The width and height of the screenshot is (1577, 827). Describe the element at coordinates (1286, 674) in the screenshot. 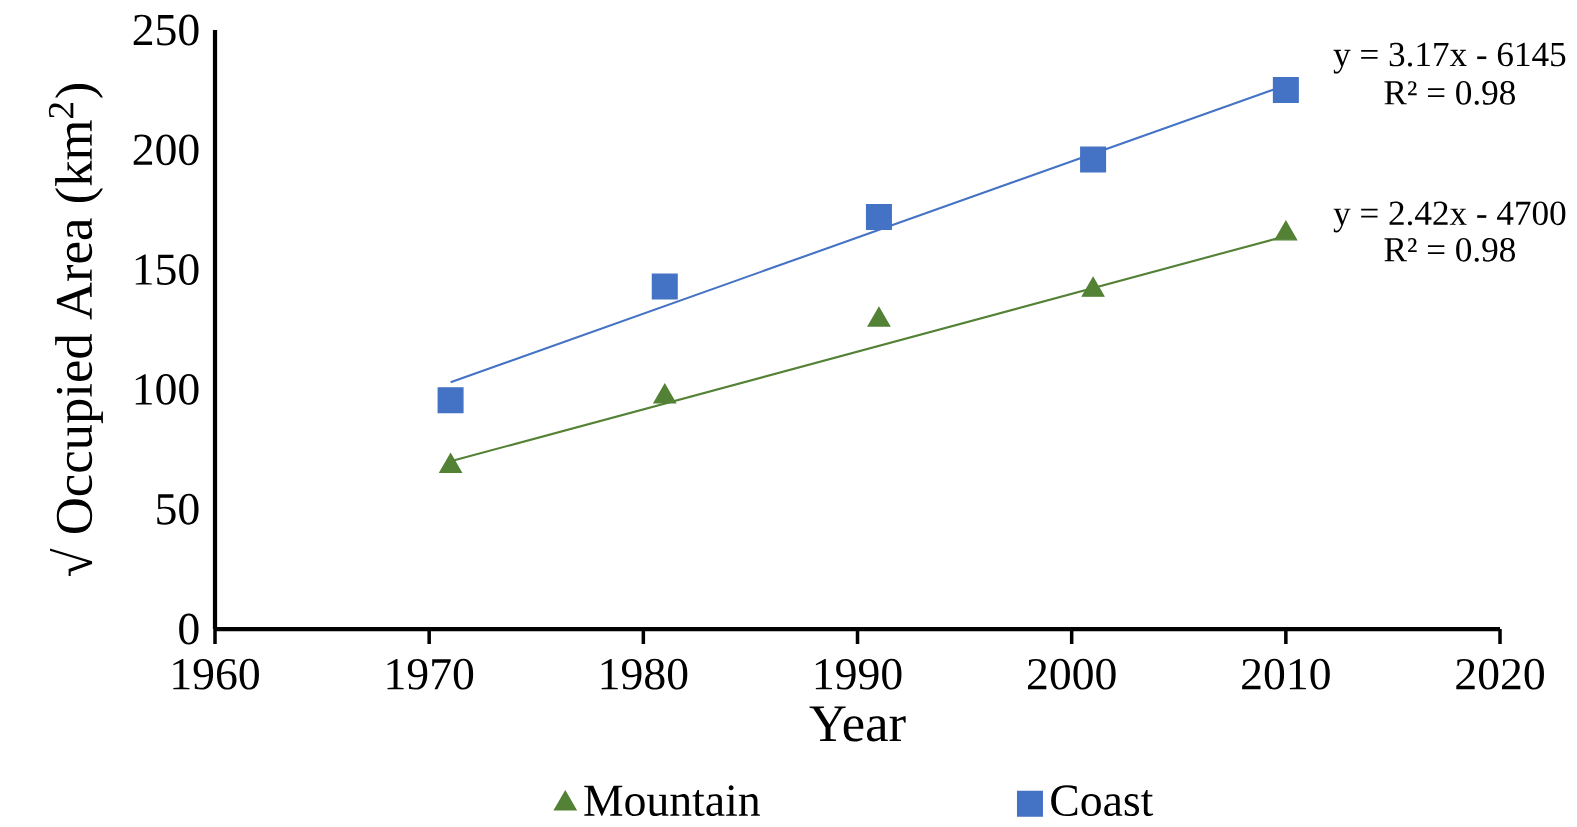

I see `x-tick-label: 2010` at that location.